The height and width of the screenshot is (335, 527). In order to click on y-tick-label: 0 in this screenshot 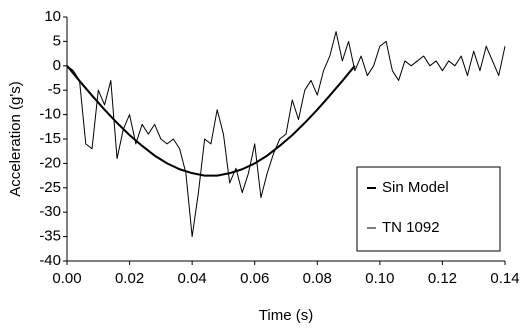, I will do `click(57, 65)`.